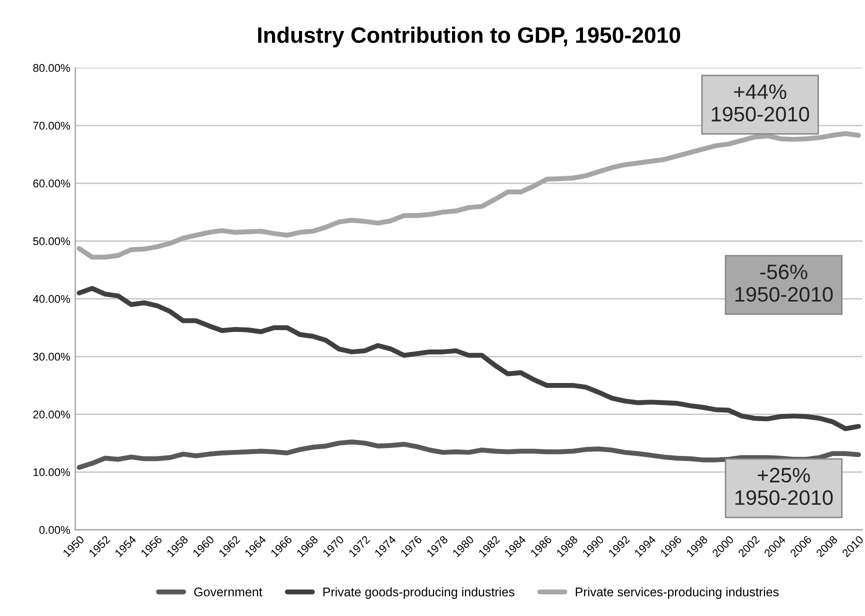  I want to click on y-tick-label: 60.00%, so click(51, 184).